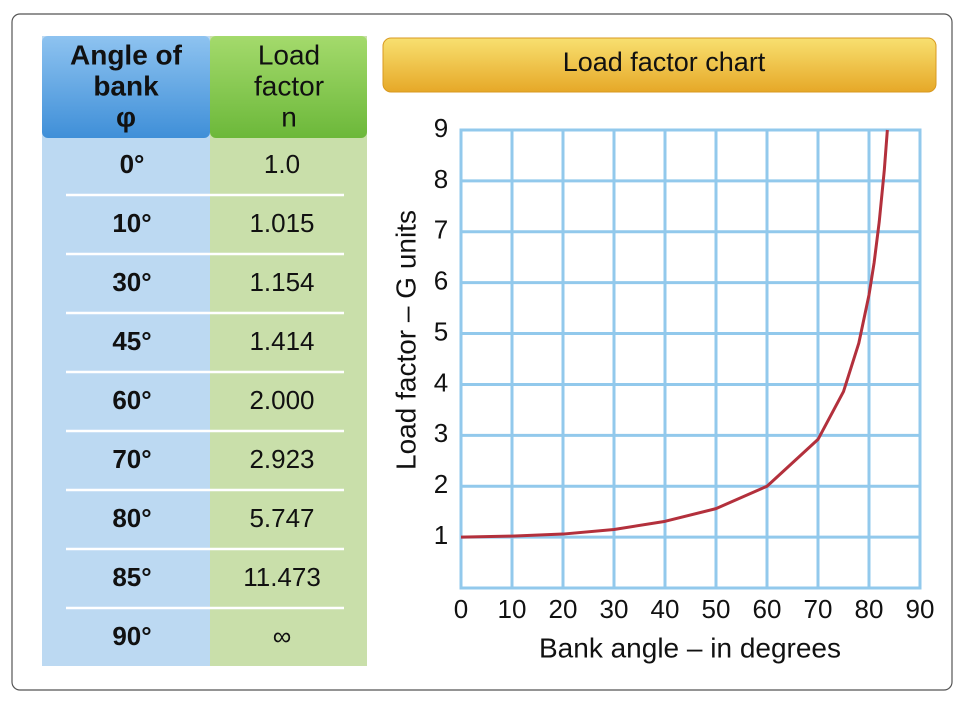 The image size is (974, 702). What do you see at coordinates (614, 609) in the screenshot?
I see `x-tick-label: 30` at bounding box center [614, 609].